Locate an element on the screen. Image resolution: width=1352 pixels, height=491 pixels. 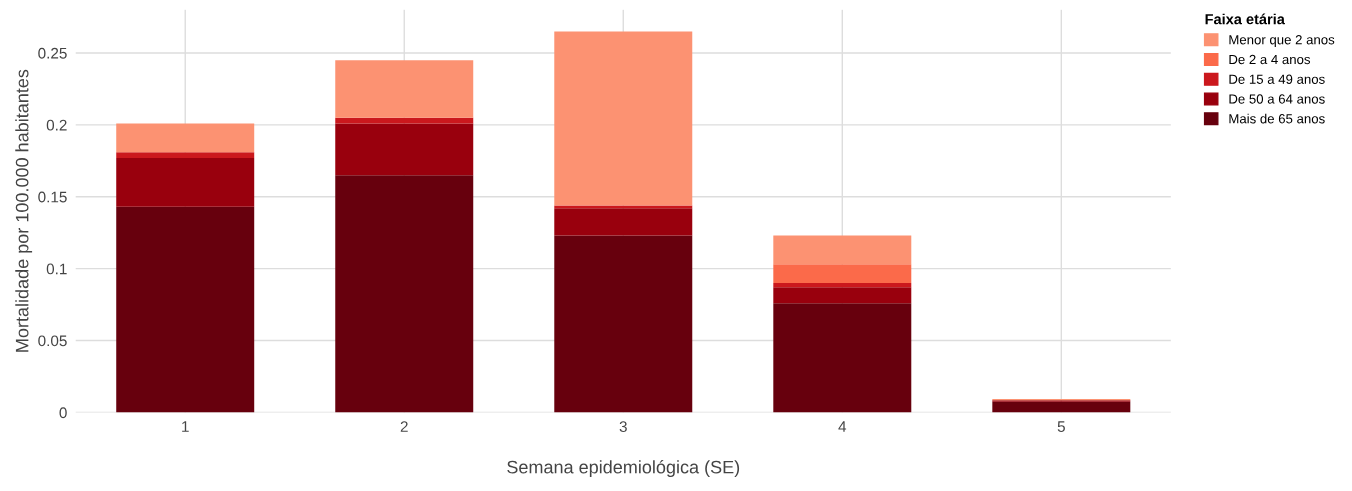
y-tick-label: 0.05 is located at coordinates (52, 341).